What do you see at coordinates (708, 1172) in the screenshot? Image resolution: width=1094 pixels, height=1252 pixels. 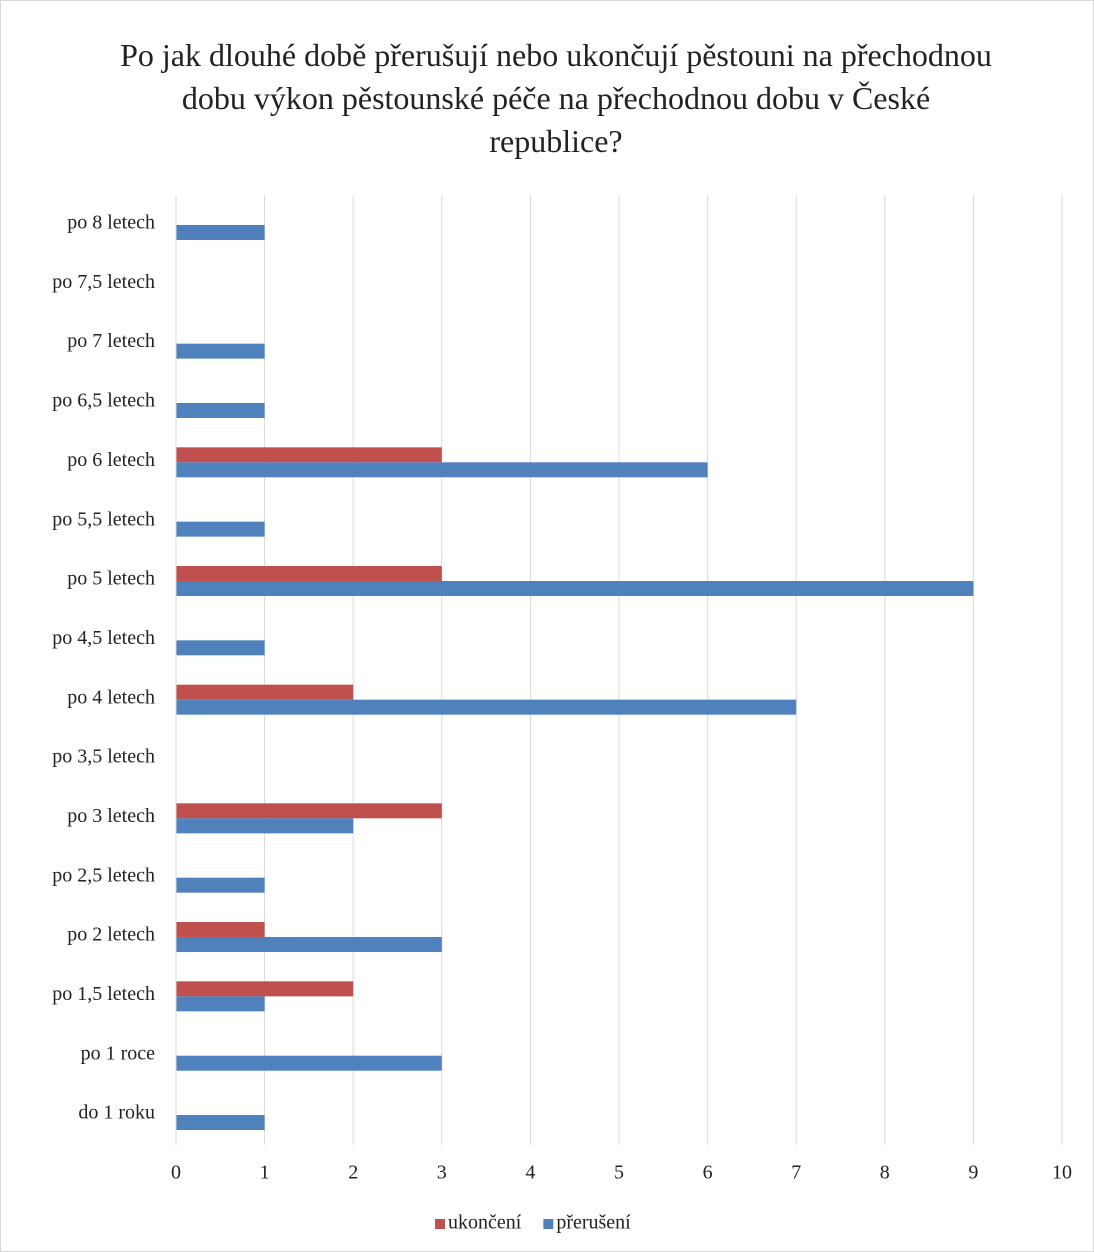 I see `x-tick-label: 6` at bounding box center [708, 1172].